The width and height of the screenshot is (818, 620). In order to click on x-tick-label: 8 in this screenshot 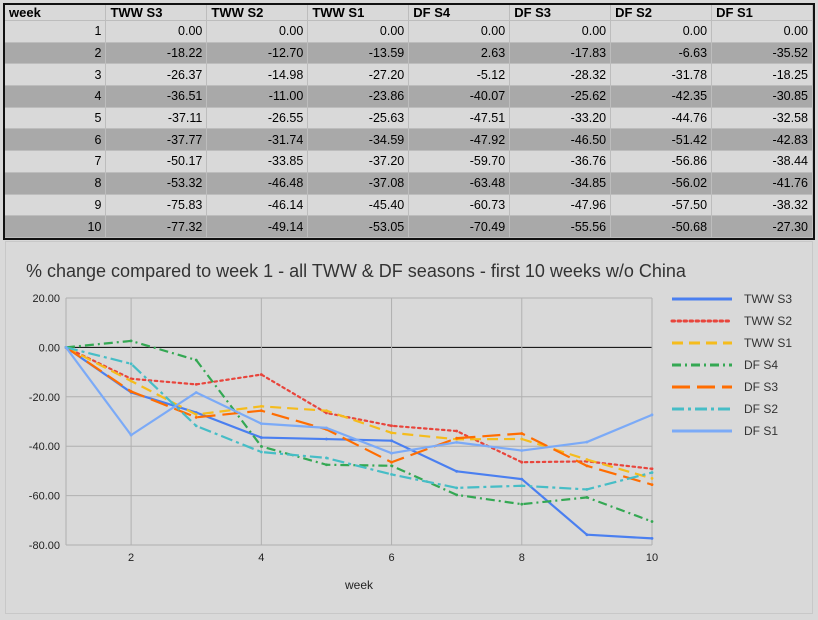, I will do `click(522, 558)`.